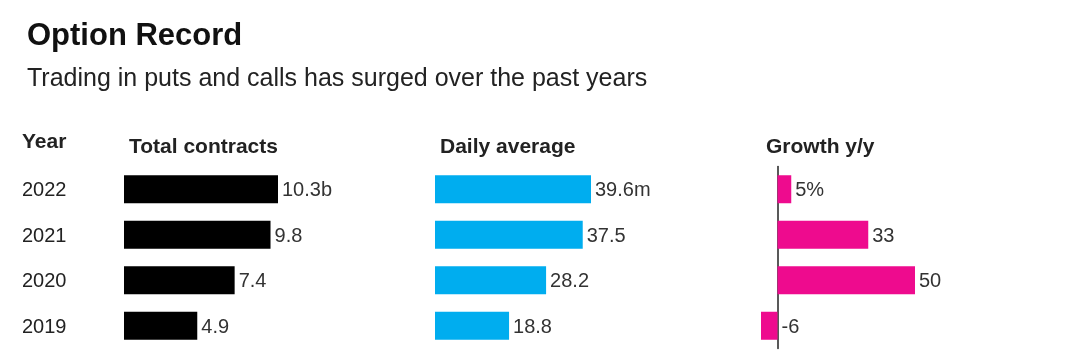 The width and height of the screenshot is (1080, 360). Describe the element at coordinates (508, 145) in the screenshot. I see `chart-title: Daily average` at that location.